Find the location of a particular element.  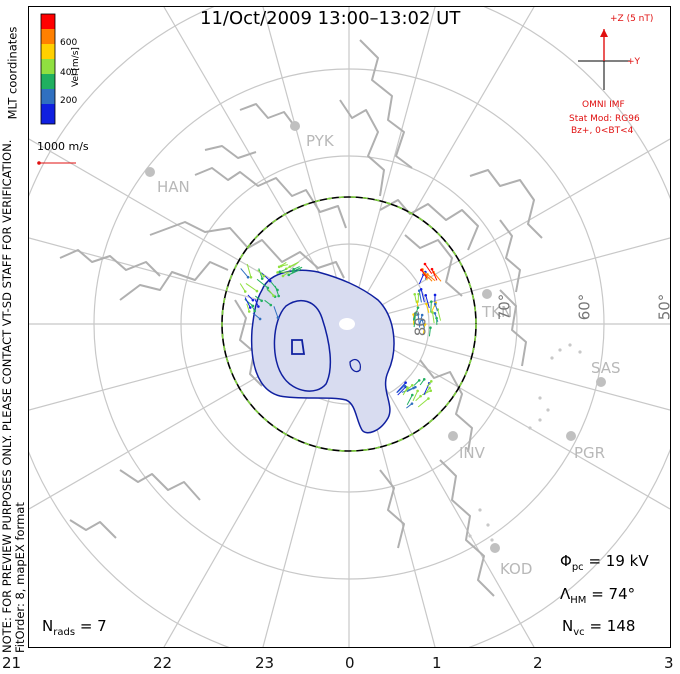

n-rads-sub: rads is located at coordinates (64, 632).